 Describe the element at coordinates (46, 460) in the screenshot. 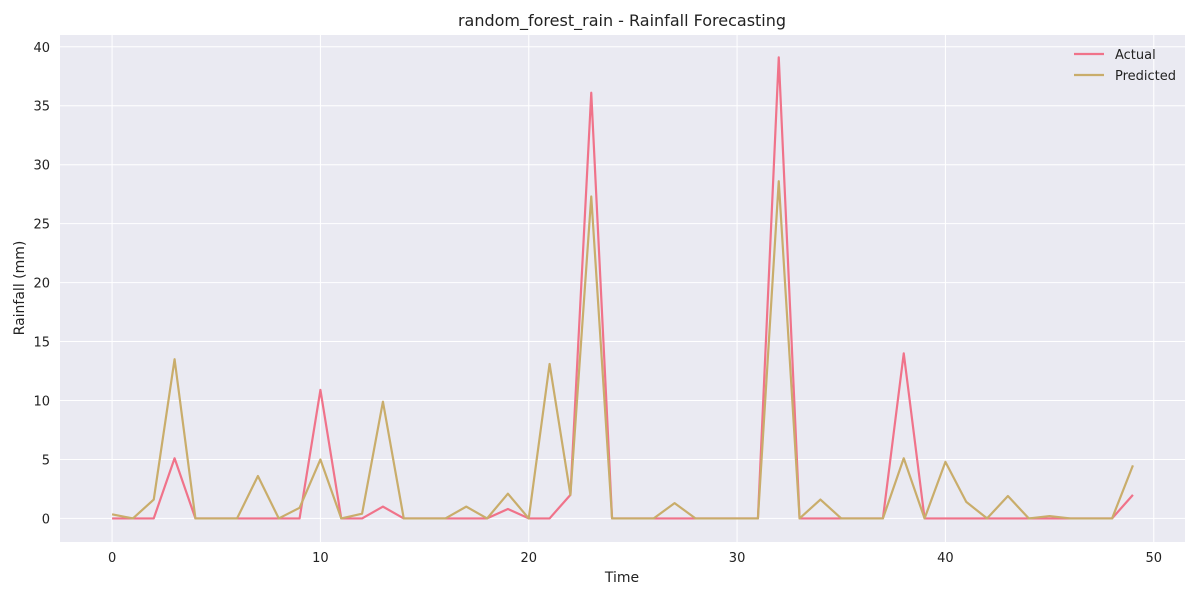

I see `y-tick-label: 5` at that location.